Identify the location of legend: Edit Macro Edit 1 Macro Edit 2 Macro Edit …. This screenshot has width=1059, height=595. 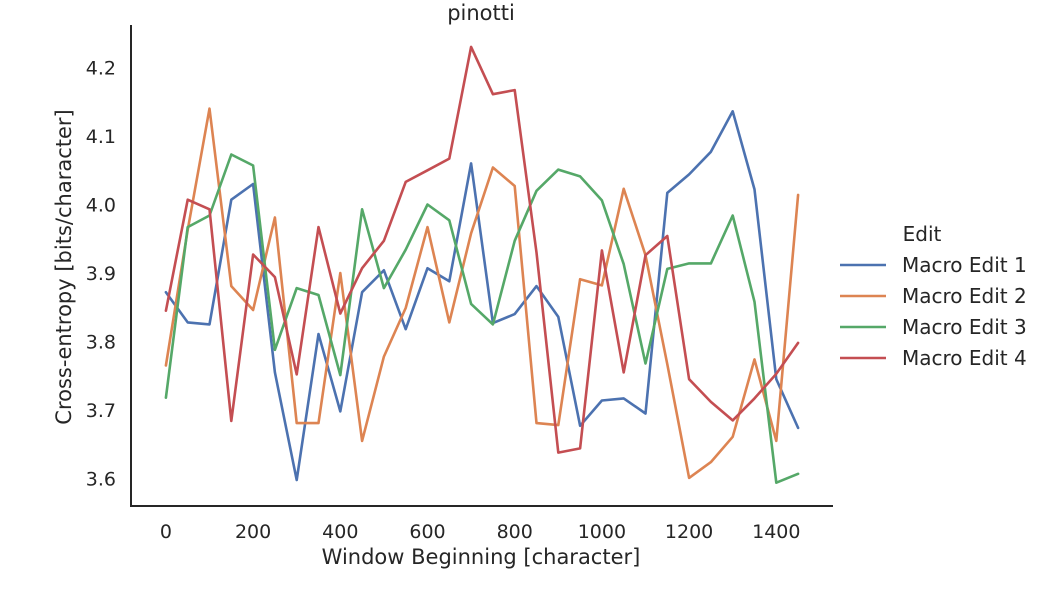
(933, 296).